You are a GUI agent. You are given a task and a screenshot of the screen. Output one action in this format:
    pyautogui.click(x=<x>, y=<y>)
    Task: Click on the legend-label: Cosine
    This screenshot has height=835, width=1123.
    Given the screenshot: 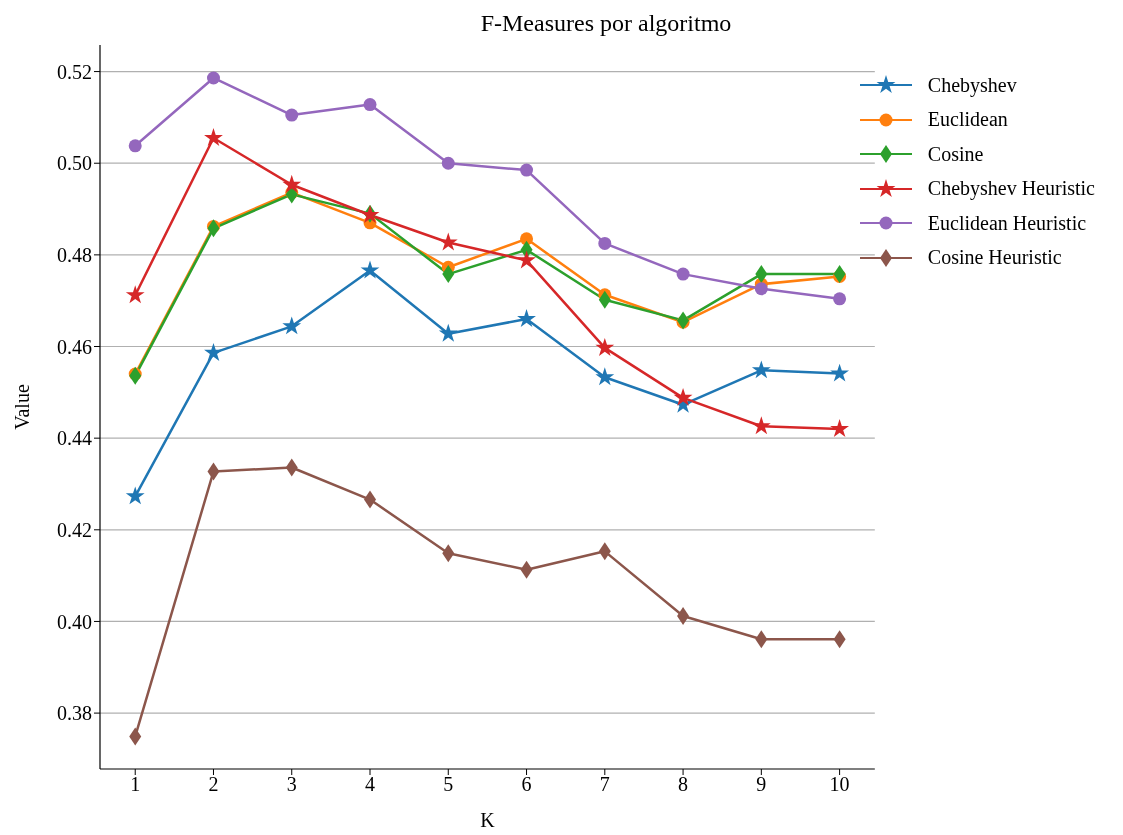 What is the action you would take?
    pyautogui.click(x=955, y=154)
    